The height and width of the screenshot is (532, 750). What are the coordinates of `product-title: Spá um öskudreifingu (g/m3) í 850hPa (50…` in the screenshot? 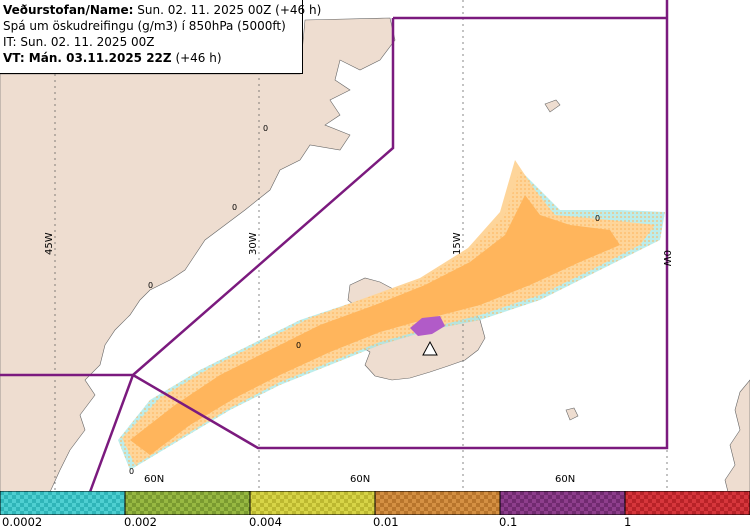 It's located at (144, 26).